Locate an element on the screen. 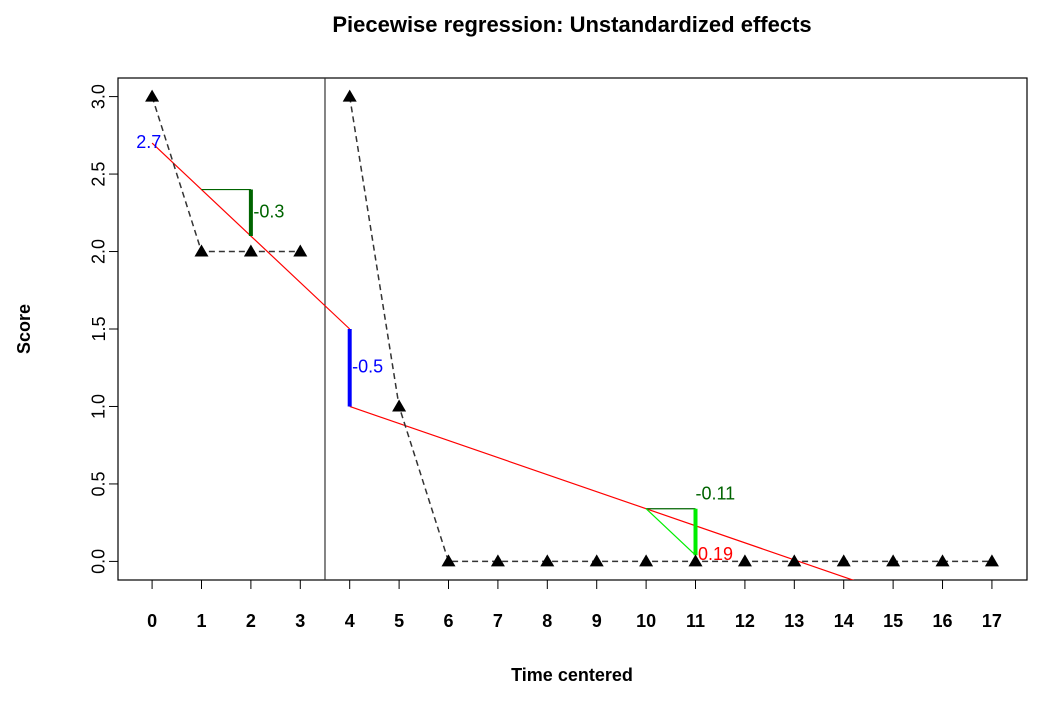  x-tick-label: 7 is located at coordinates (498, 621).